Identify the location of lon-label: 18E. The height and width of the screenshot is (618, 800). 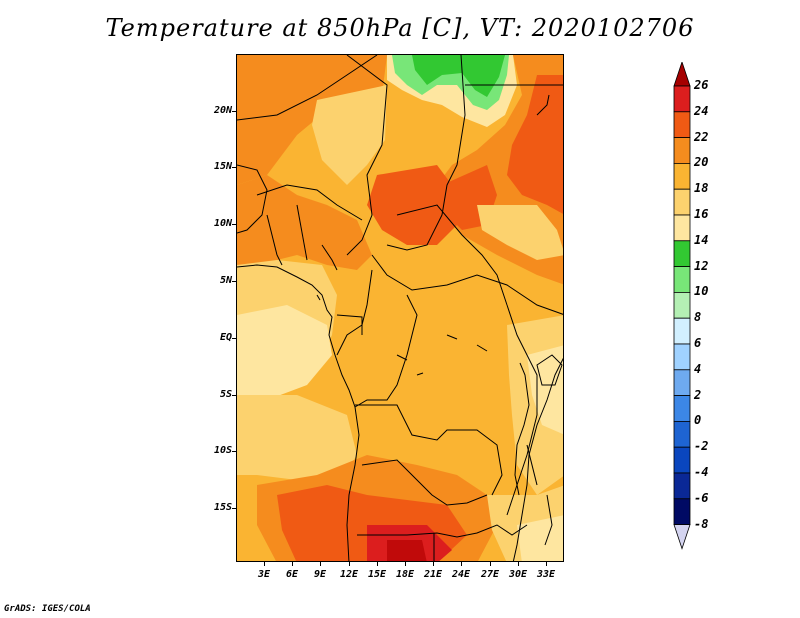
(405, 574).